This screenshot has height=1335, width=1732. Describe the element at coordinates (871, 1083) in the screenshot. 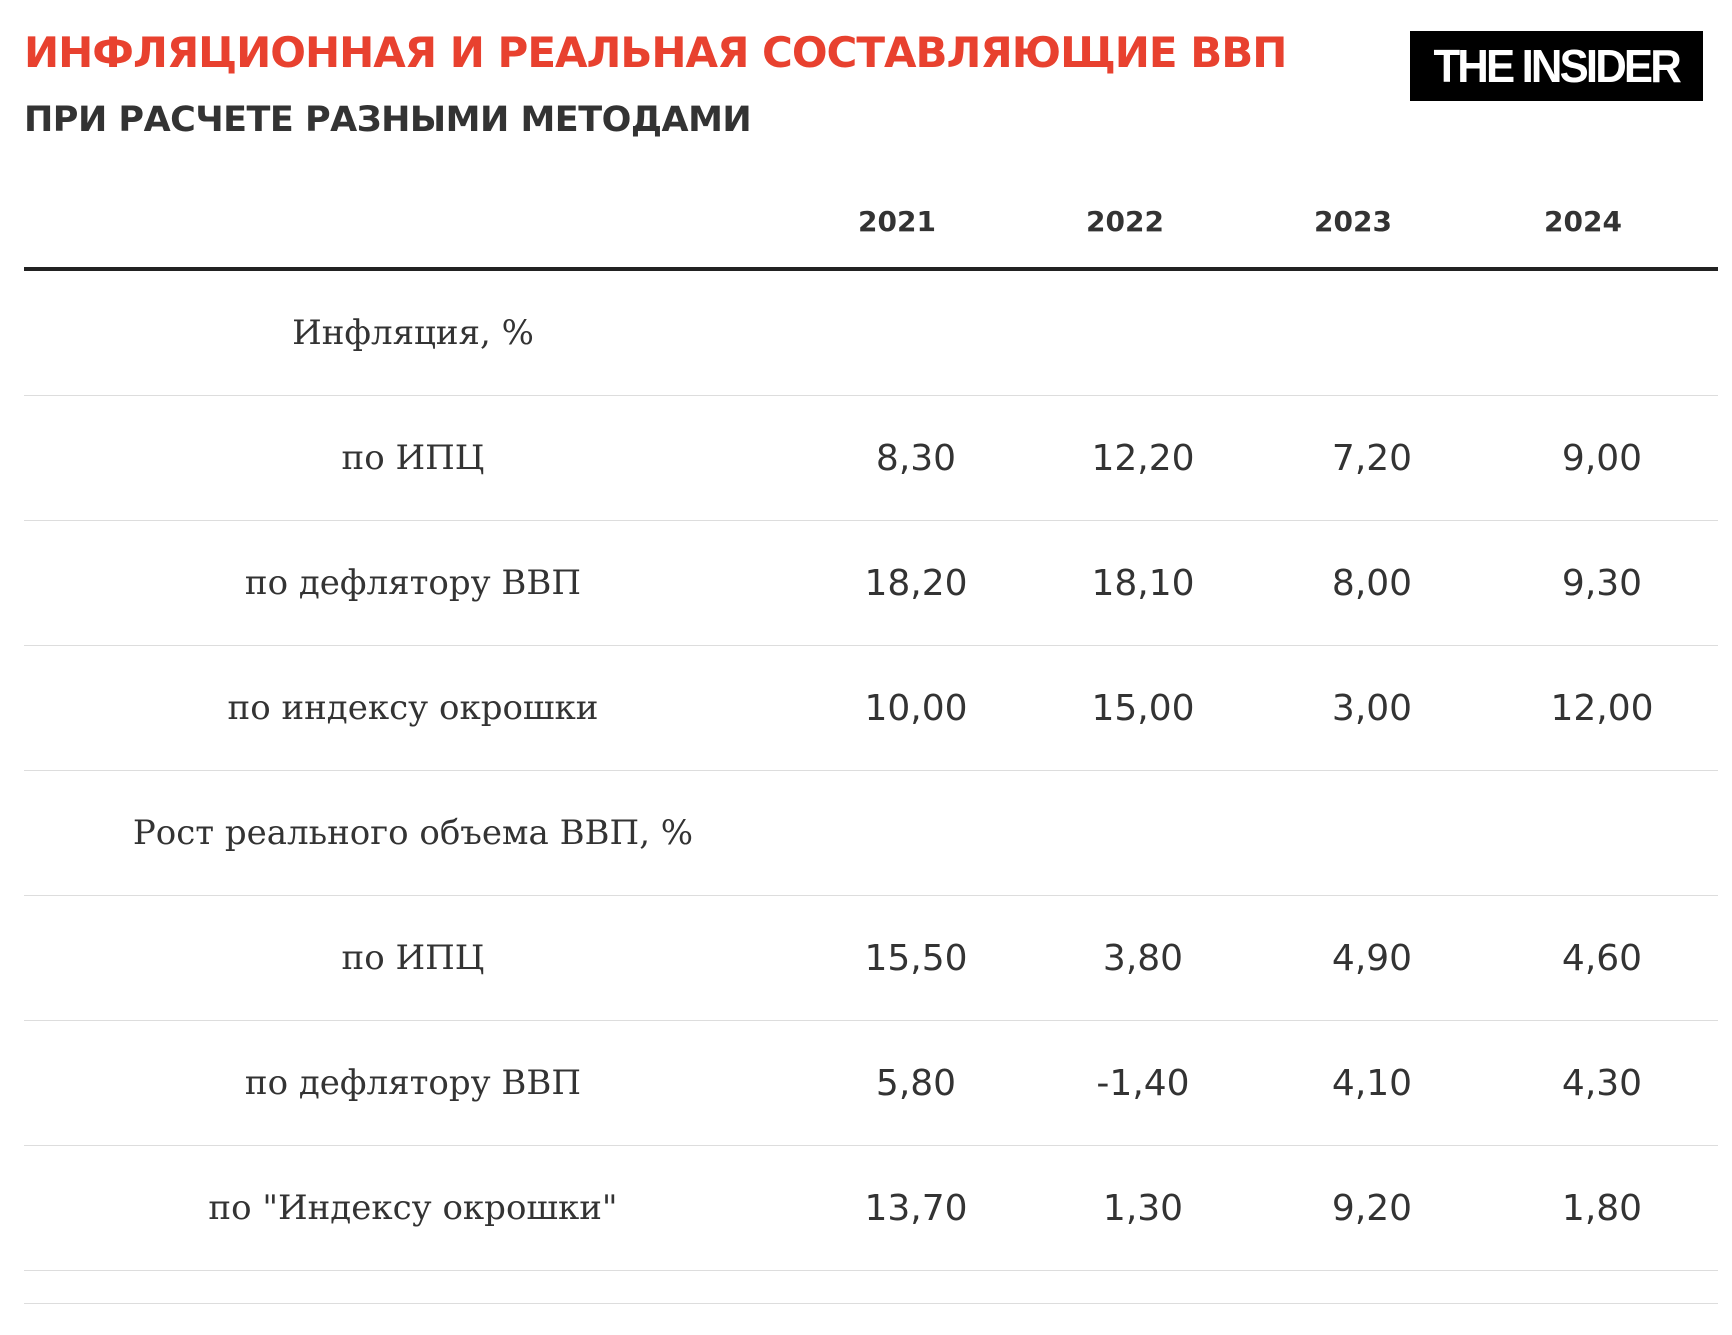

I see `table-row: по дефлятору ВВП 5,80 -1,40 4,10 4,30` at that location.